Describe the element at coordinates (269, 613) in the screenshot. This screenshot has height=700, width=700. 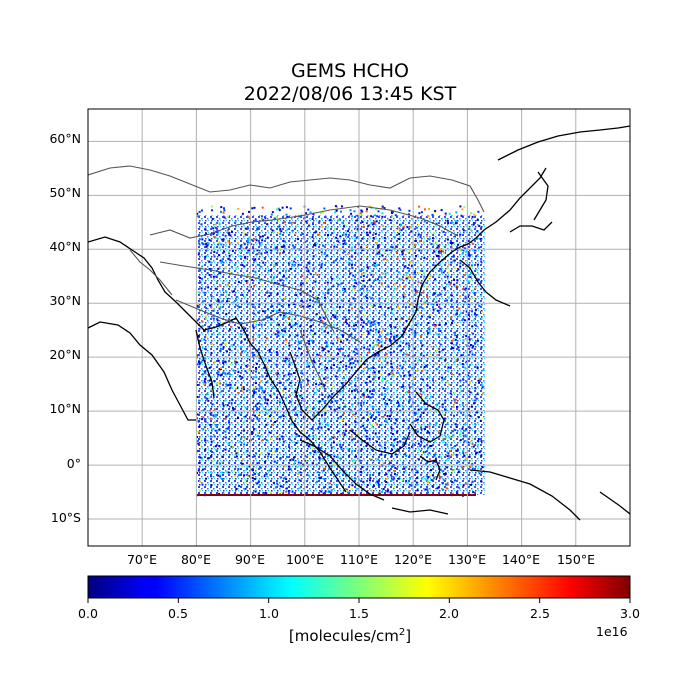
I see `colorbar-tick-label: 1.0` at that location.